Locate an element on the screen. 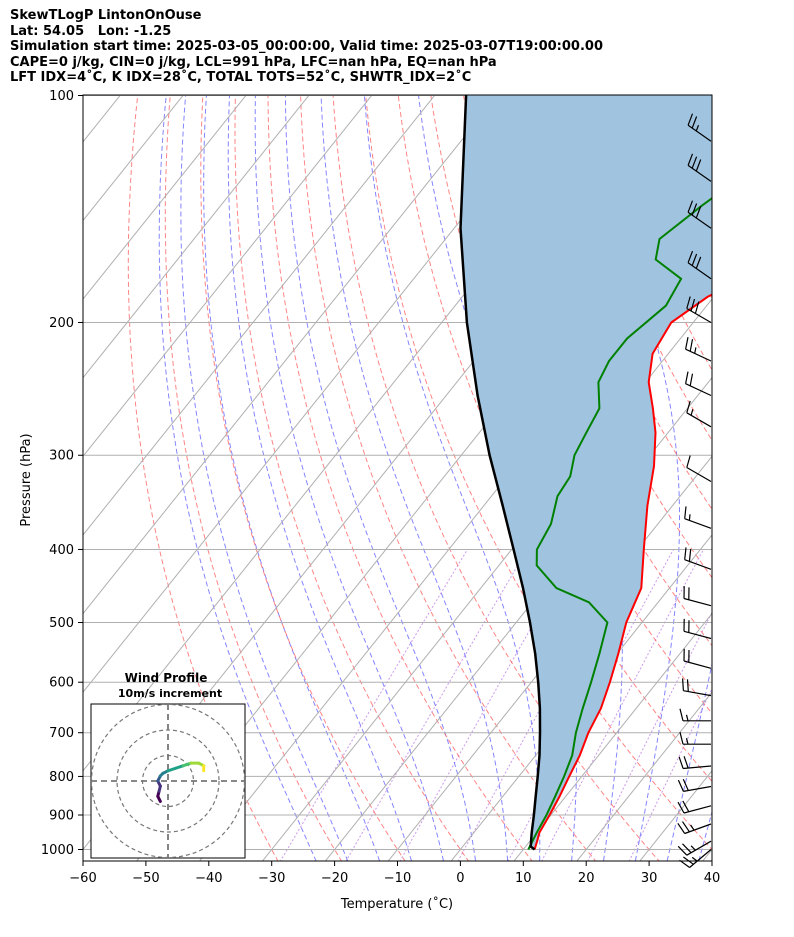  y-tick-label: 800 is located at coordinates (61, 777).